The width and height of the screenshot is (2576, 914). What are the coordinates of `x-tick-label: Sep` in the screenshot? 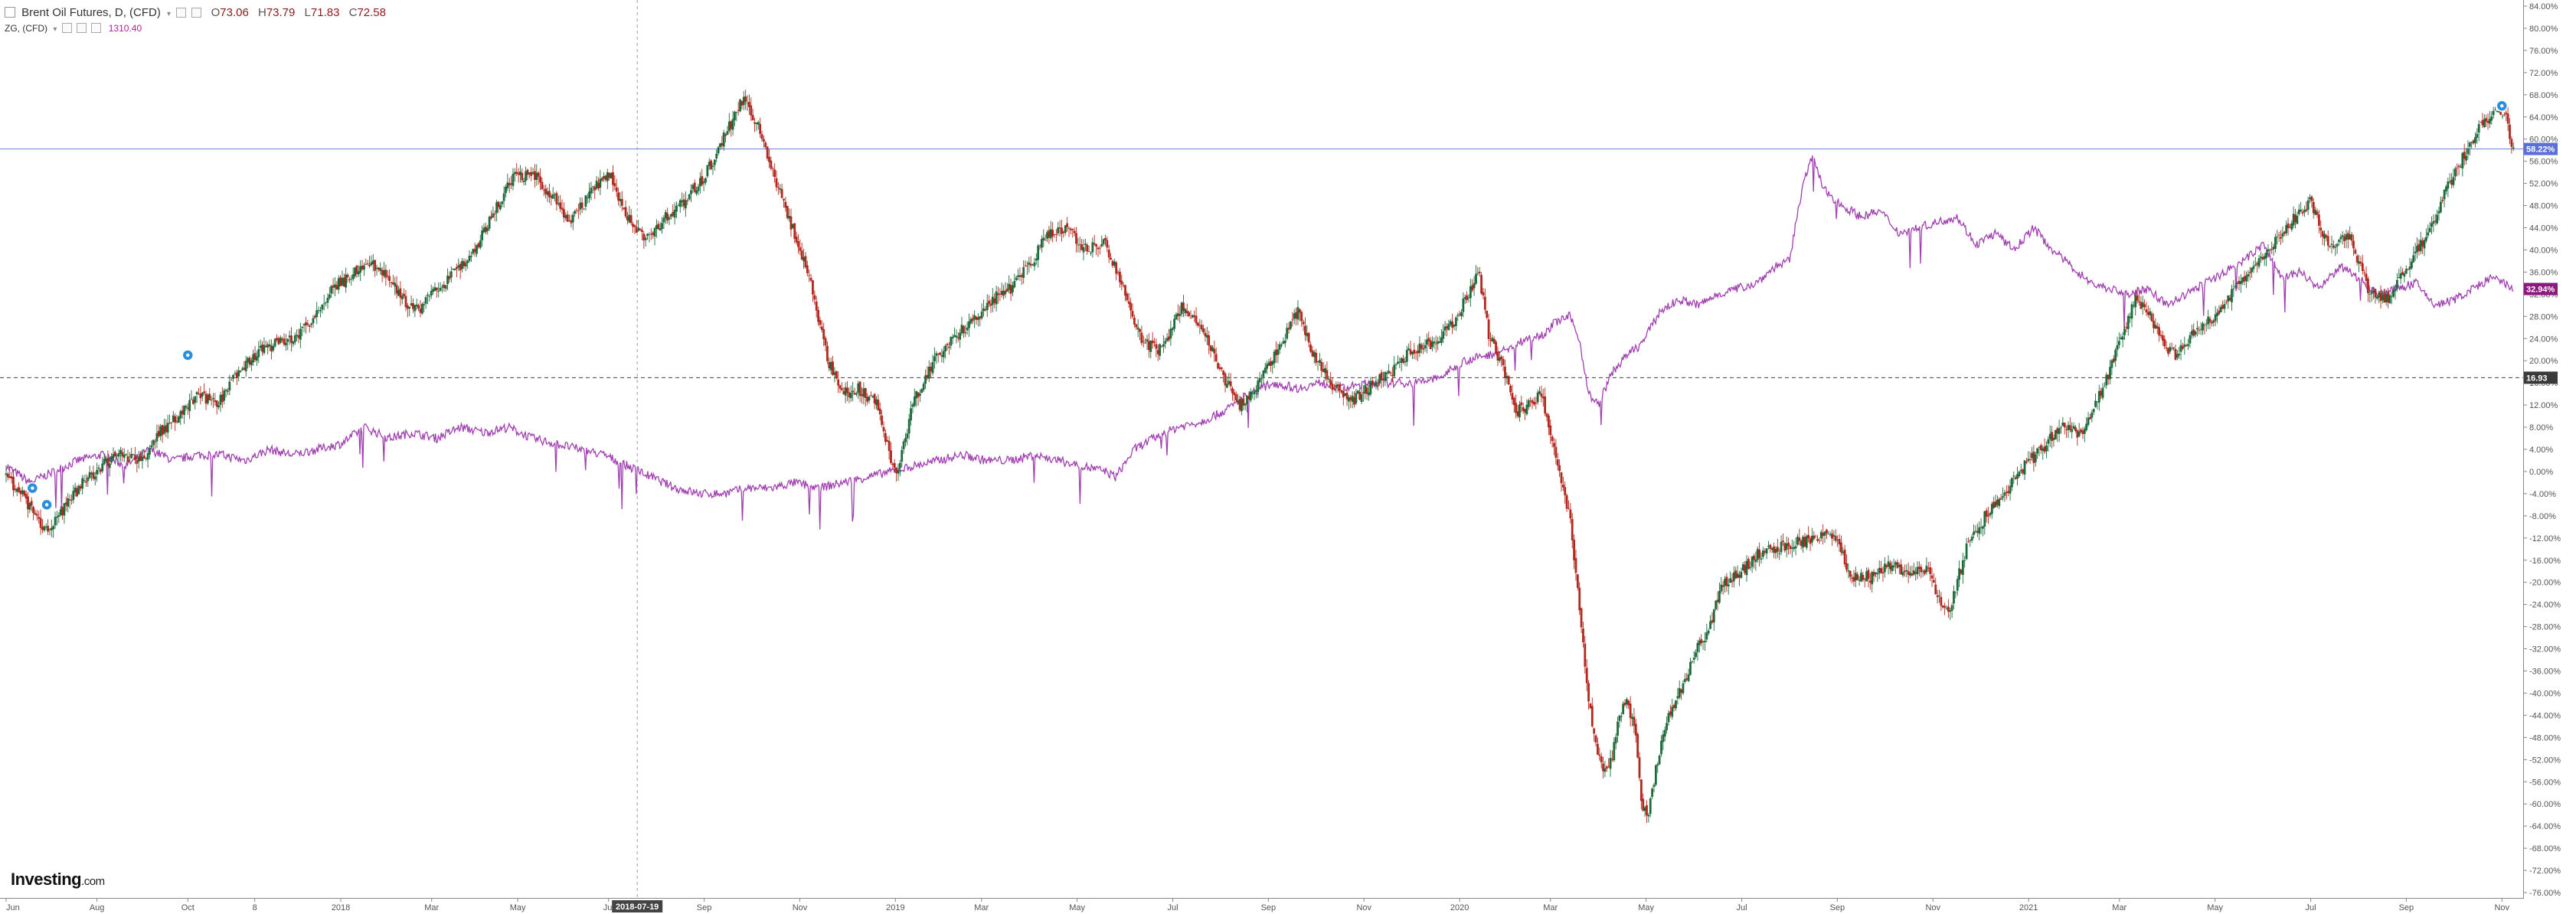 It's located at (1269, 907).